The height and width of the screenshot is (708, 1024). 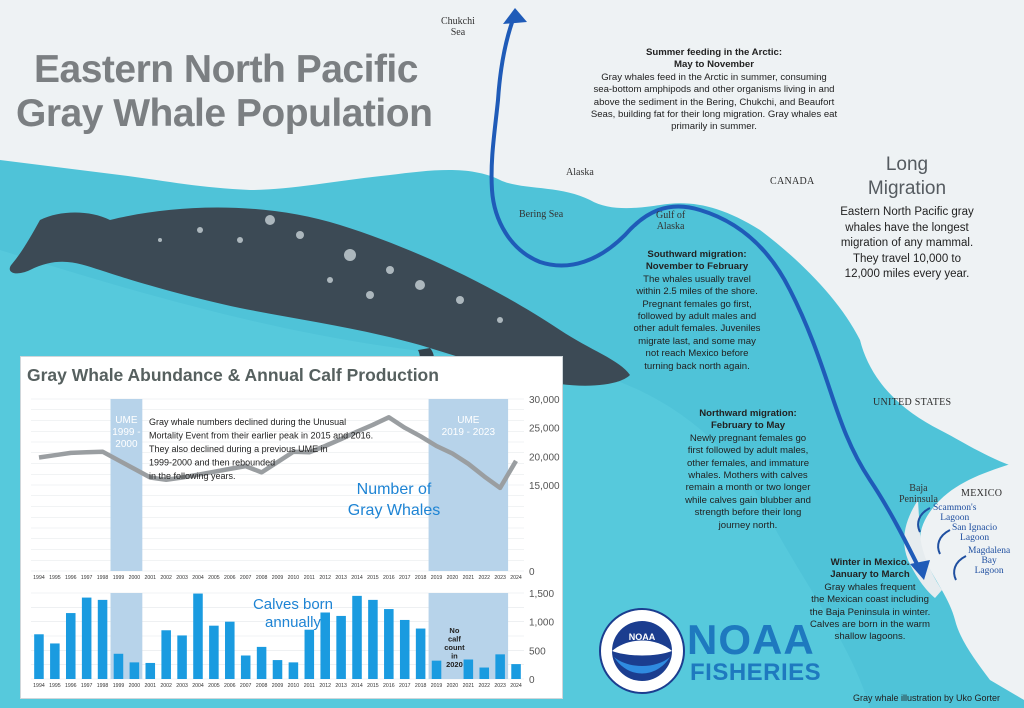 What do you see at coordinates (697, 317) in the screenshot?
I see `southward-body-line: followed by adult males and` at bounding box center [697, 317].